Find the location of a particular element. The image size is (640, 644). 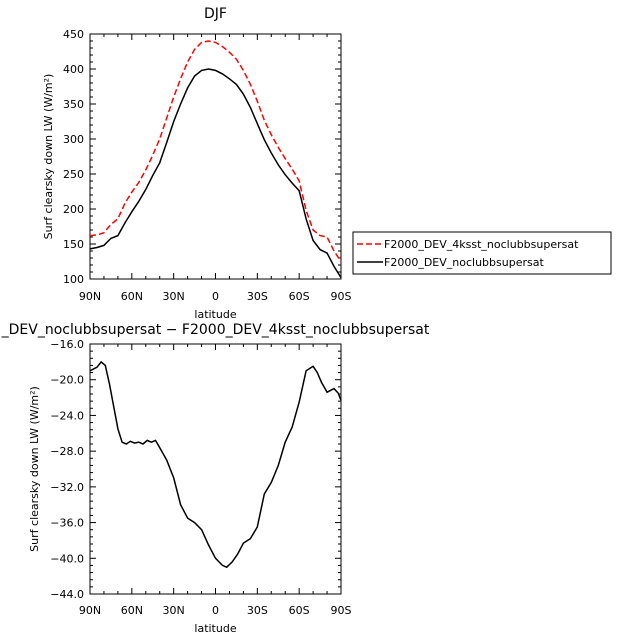

y-axis-label-1: Surf clearsky down LW (W/m²) is located at coordinates (34, 469).